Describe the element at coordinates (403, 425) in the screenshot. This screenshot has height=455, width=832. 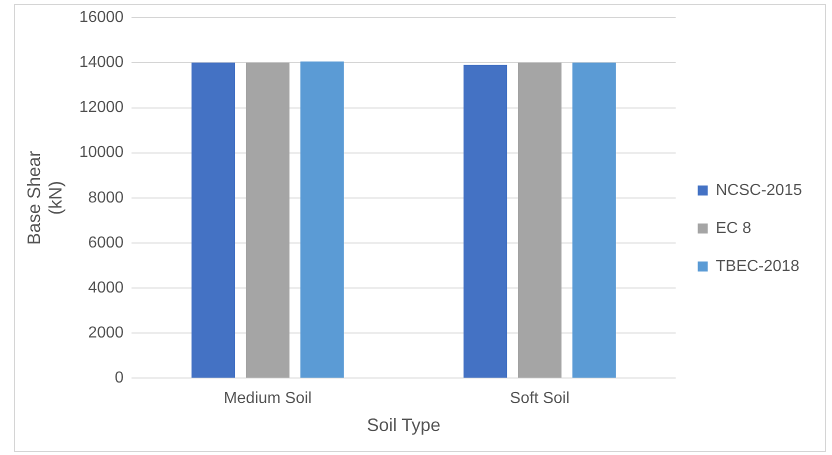
I see `x-axis-title: Soil Type` at that location.